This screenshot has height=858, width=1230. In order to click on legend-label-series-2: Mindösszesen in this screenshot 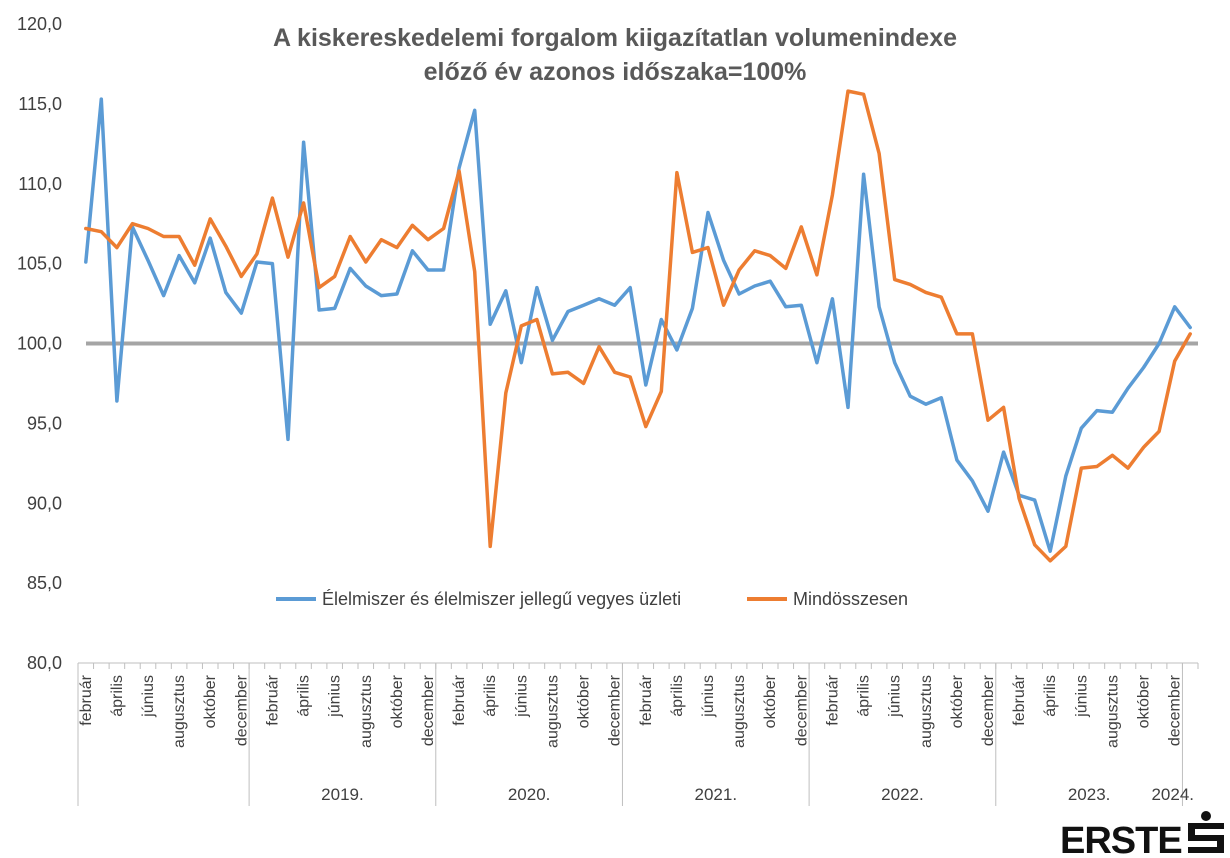, I will do `click(850, 599)`.